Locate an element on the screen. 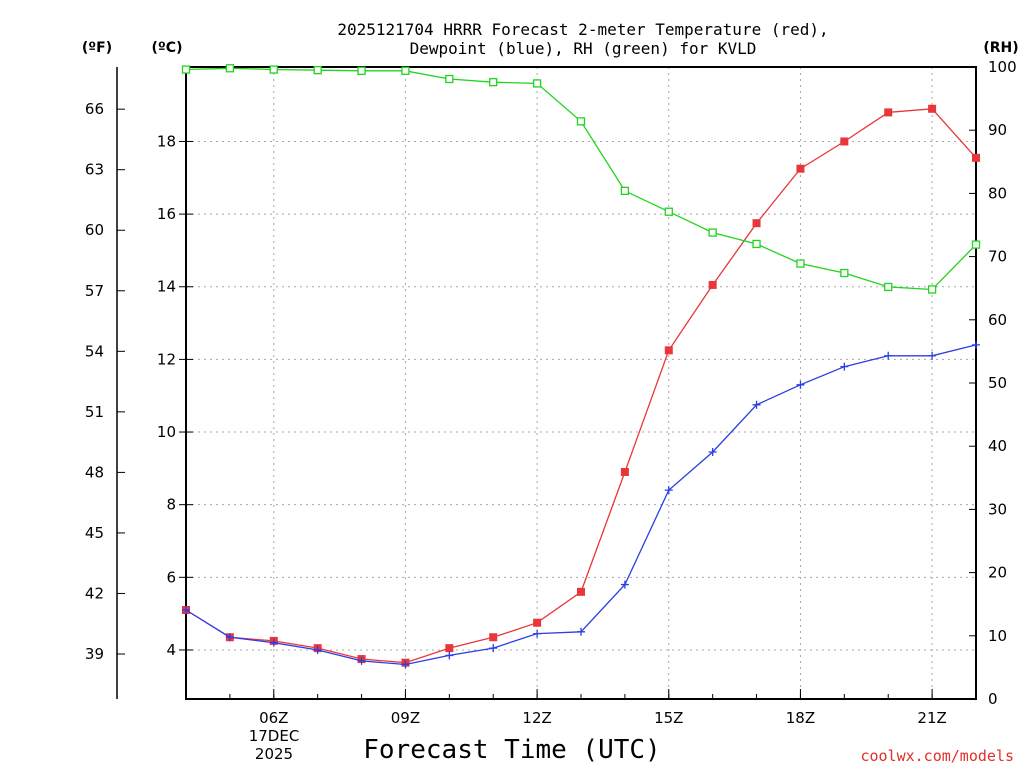 The height and width of the screenshot is (768, 1024). fahrenheit-tick-label: 39 is located at coordinates (94, 654).